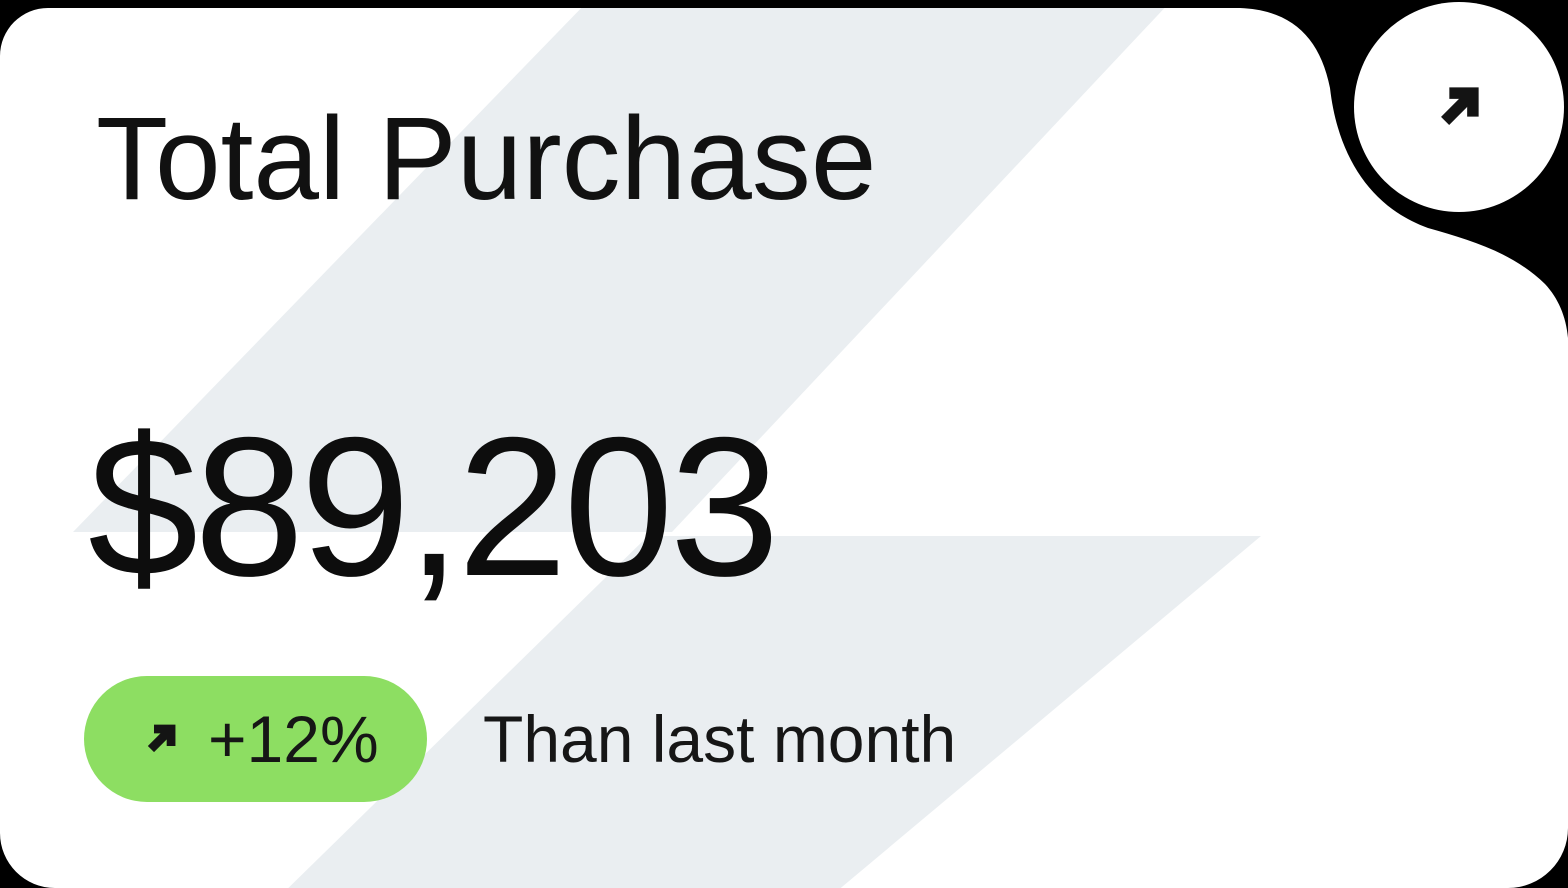 The height and width of the screenshot is (888, 1568). I want to click on comparison-label: Than last month, so click(720, 739).